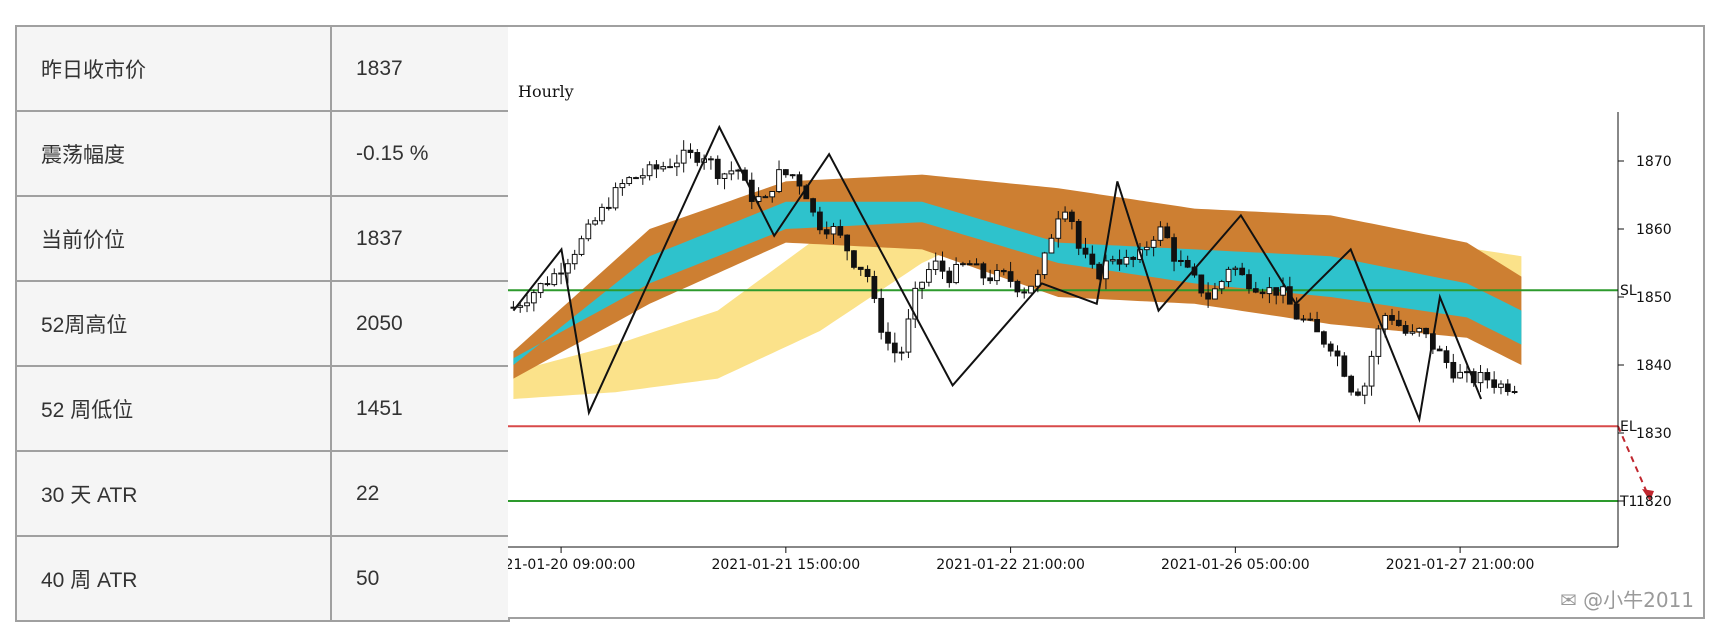  What do you see at coordinates (262, 408) in the screenshot?
I see `stats-row: 52 周低位 1451` at bounding box center [262, 408].